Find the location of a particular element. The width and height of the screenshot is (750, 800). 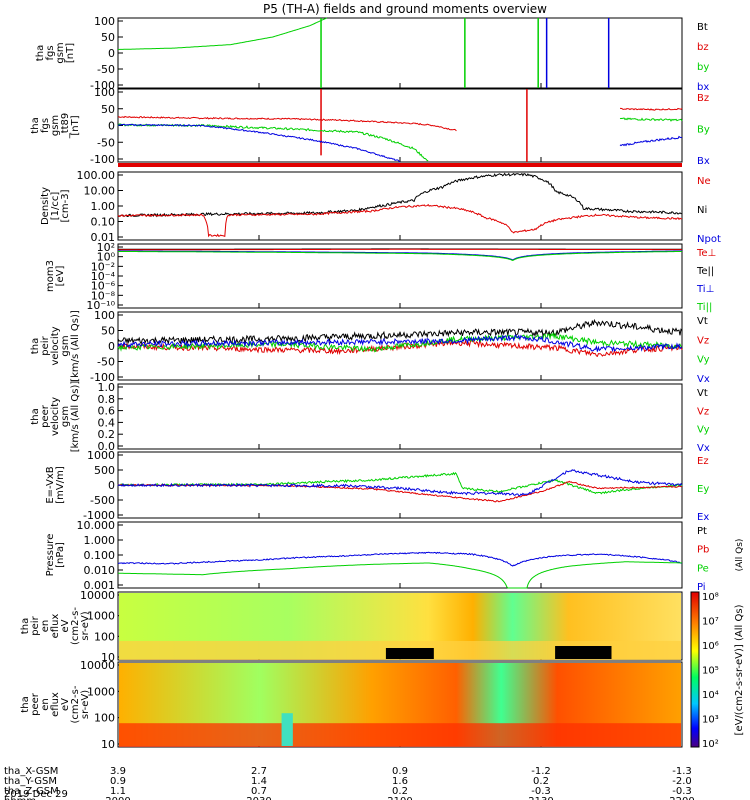

y-tick-label: 10 is located at coordinates (108, 657).